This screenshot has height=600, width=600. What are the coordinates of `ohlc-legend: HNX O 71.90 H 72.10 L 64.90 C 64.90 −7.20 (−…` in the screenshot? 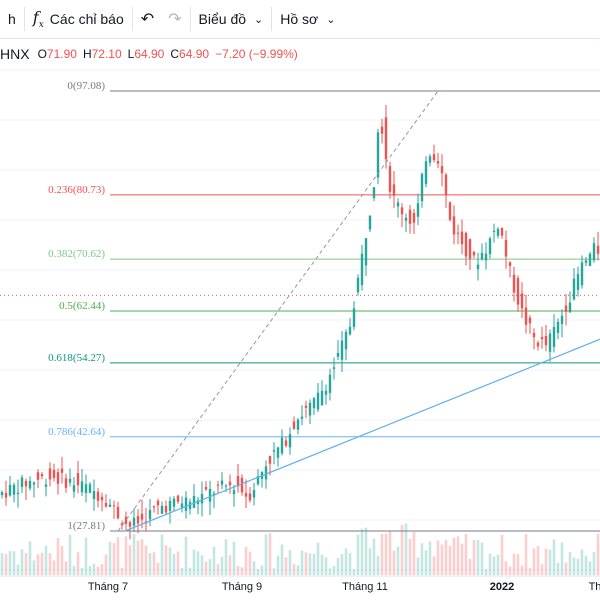 It's located at (152, 54).